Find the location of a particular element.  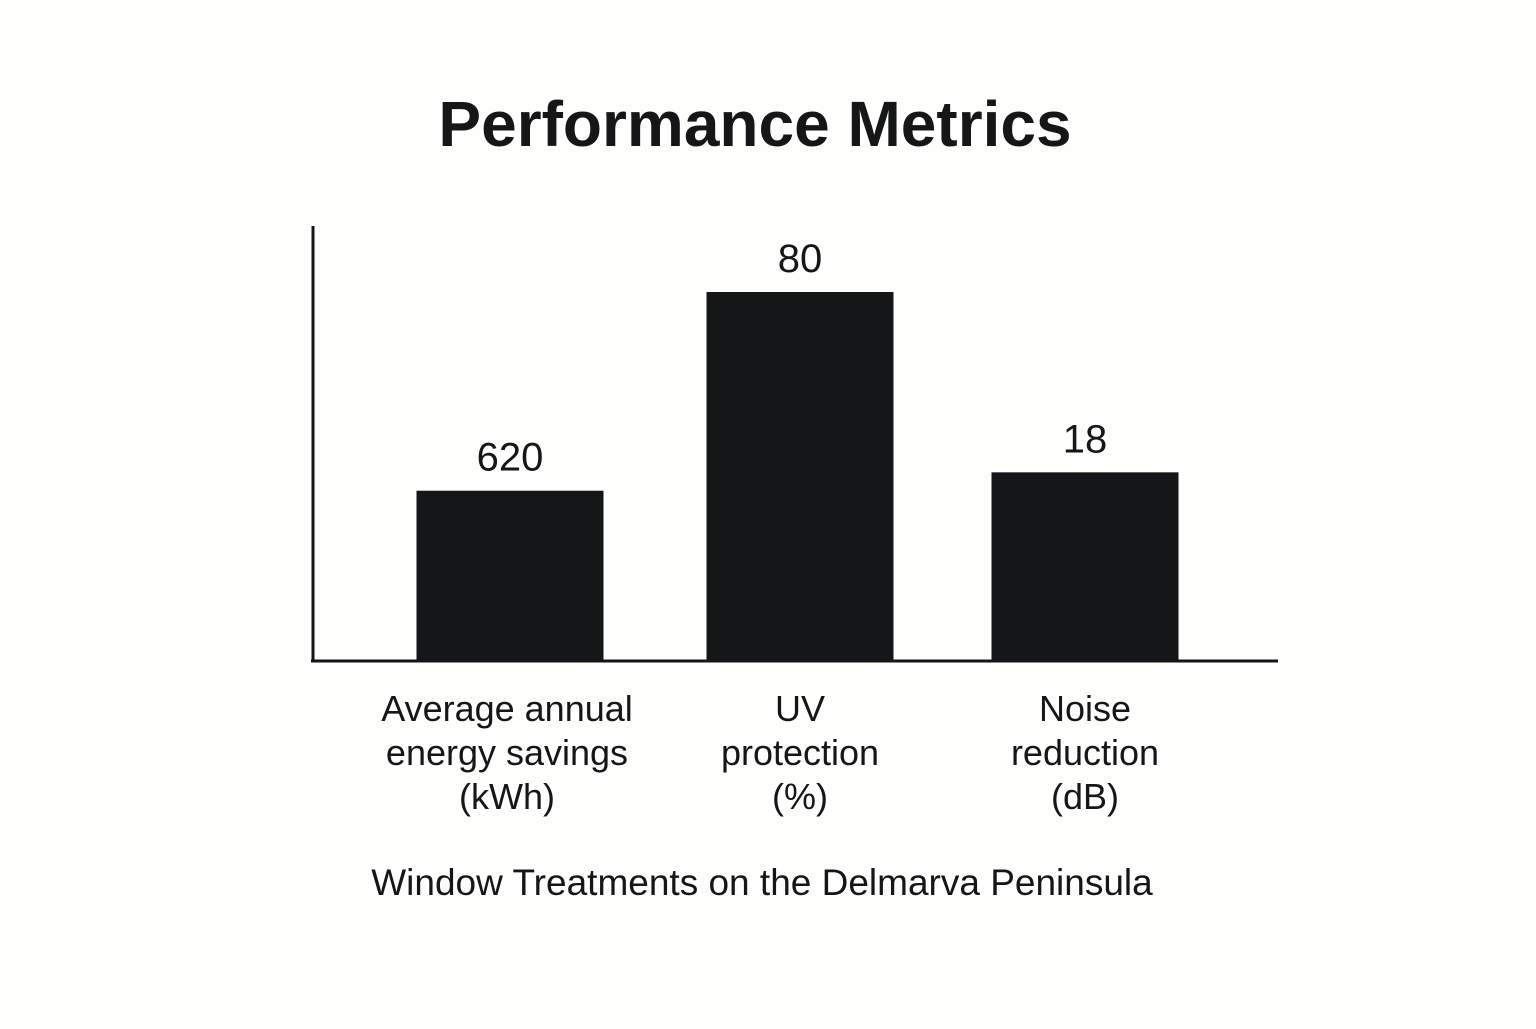

category-label-1: UV protection (%) is located at coordinates (800, 752).